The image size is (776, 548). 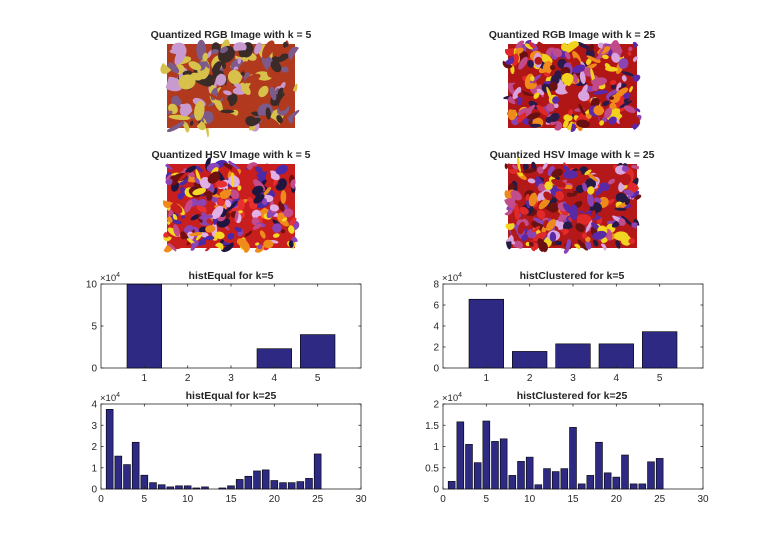 What do you see at coordinates (318, 499) in the screenshot?
I see `x-tick-label: 25` at bounding box center [318, 499].